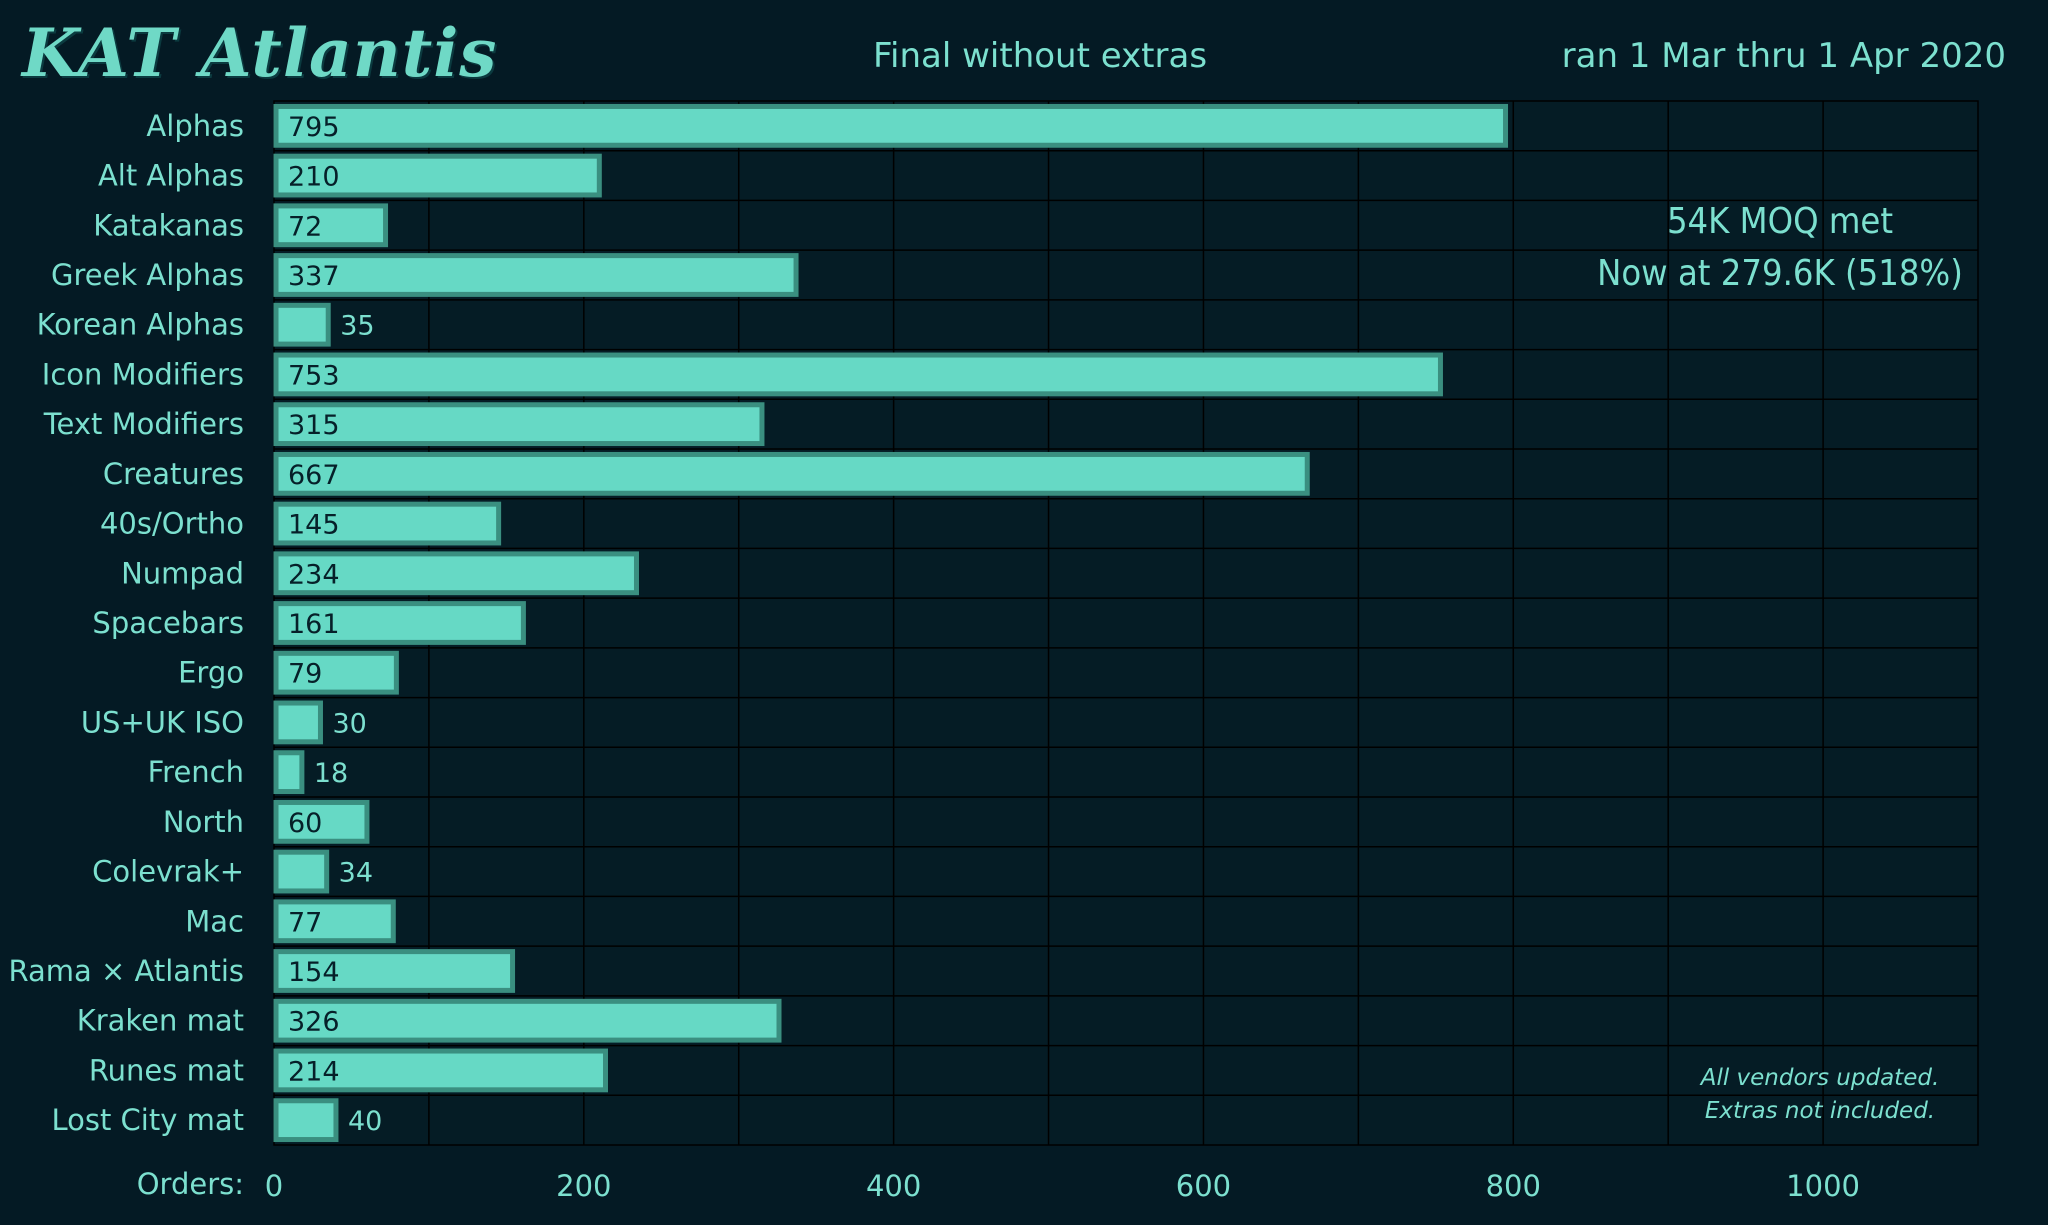 The image size is (2048, 1225). What do you see at coordinates (143, 374) in the screenshot?
I see `category-label: Icon Modifiers` at bounding box center [143, 374].